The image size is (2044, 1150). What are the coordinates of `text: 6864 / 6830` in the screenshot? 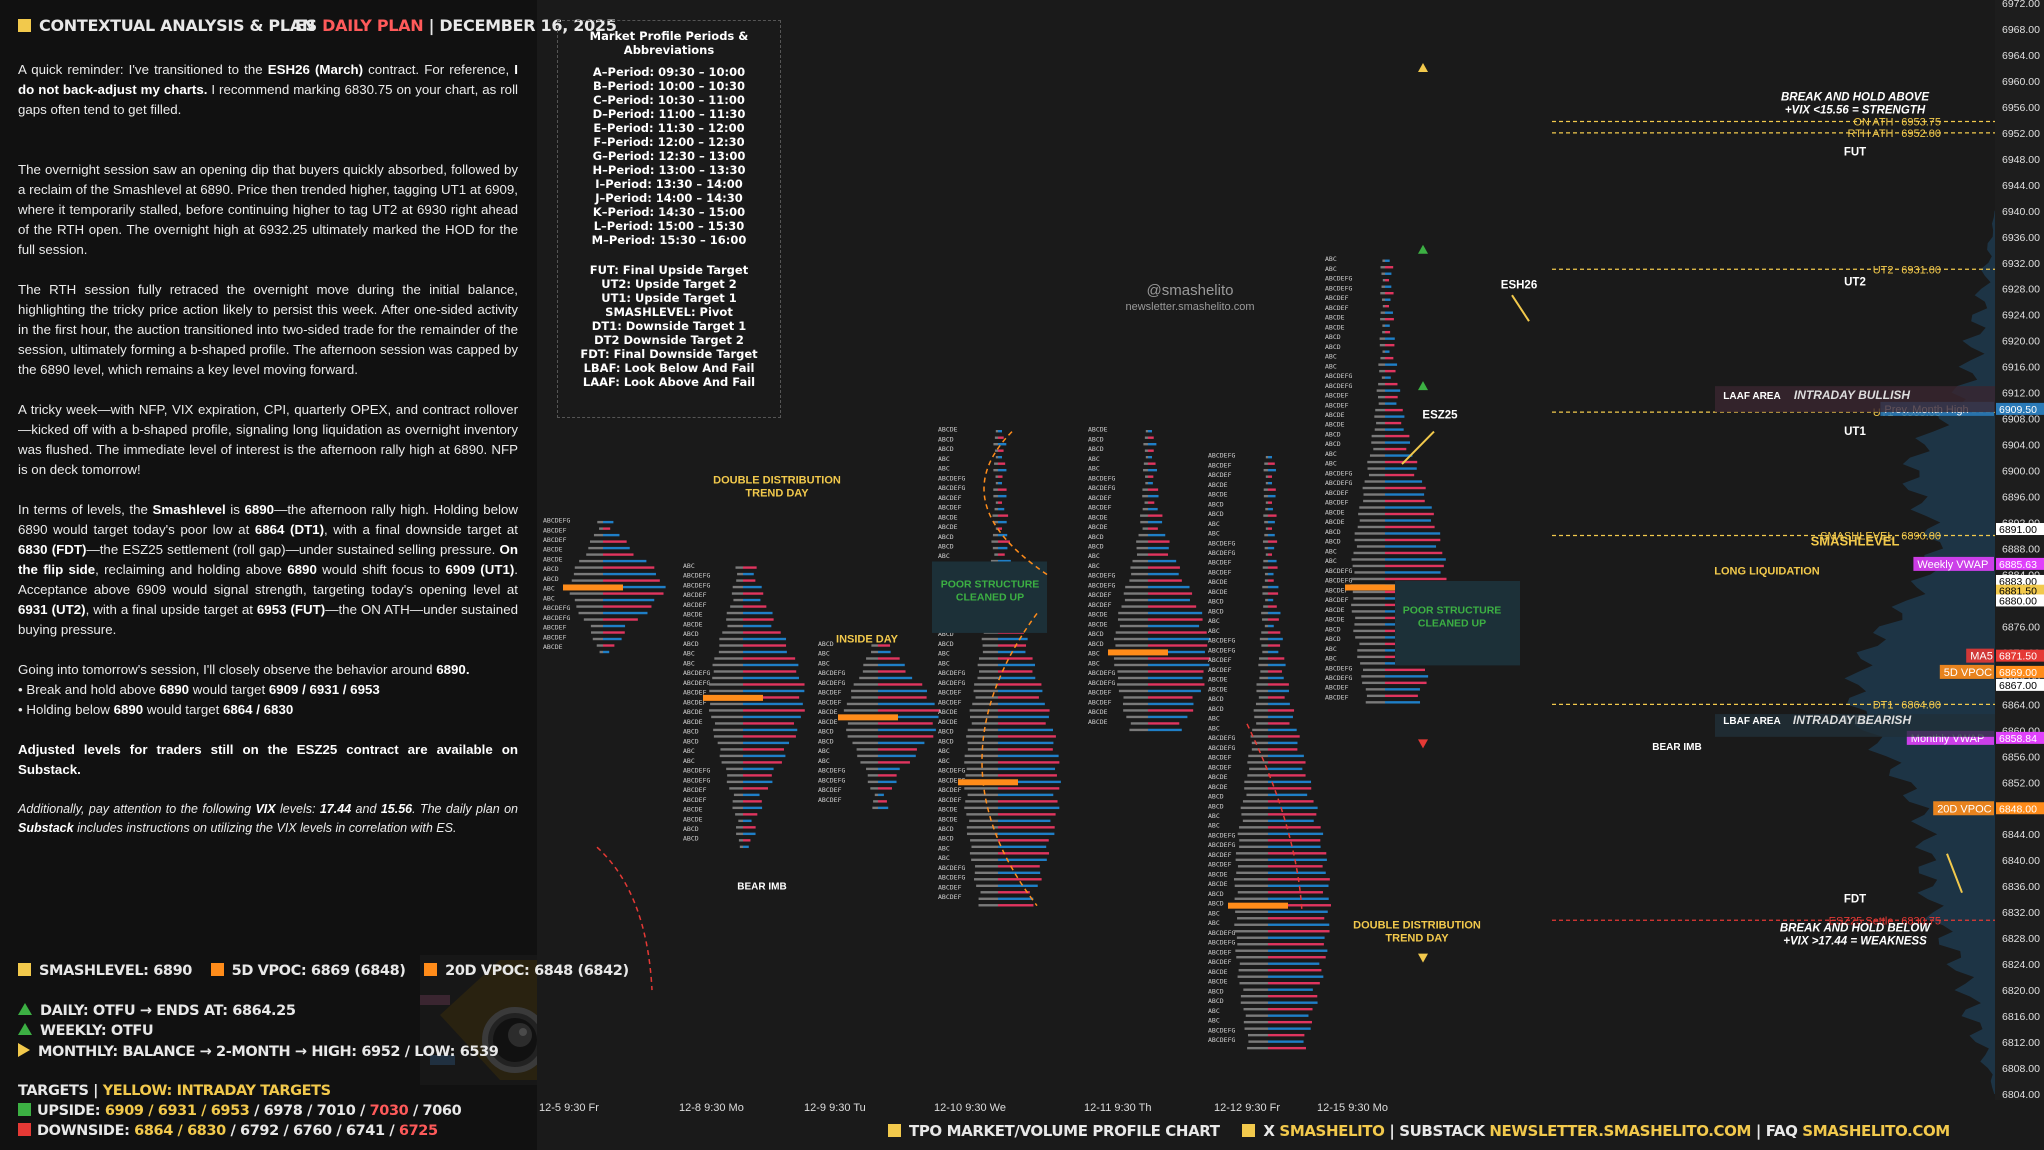 It's located at (258, 709).